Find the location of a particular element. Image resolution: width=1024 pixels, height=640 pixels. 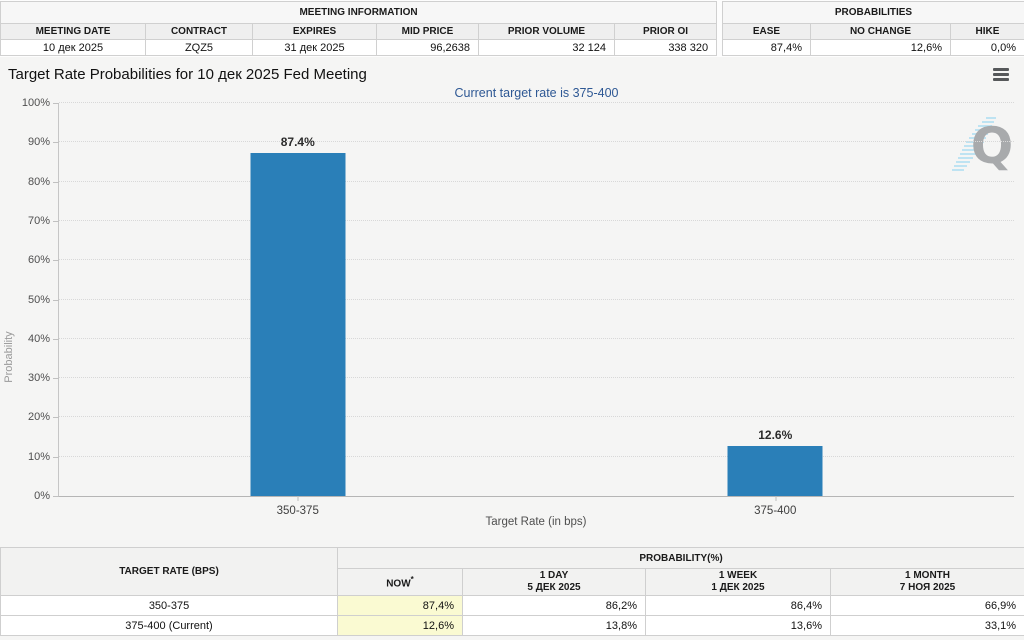

hike-value: 0,0% is located at coordinates (987, 47).